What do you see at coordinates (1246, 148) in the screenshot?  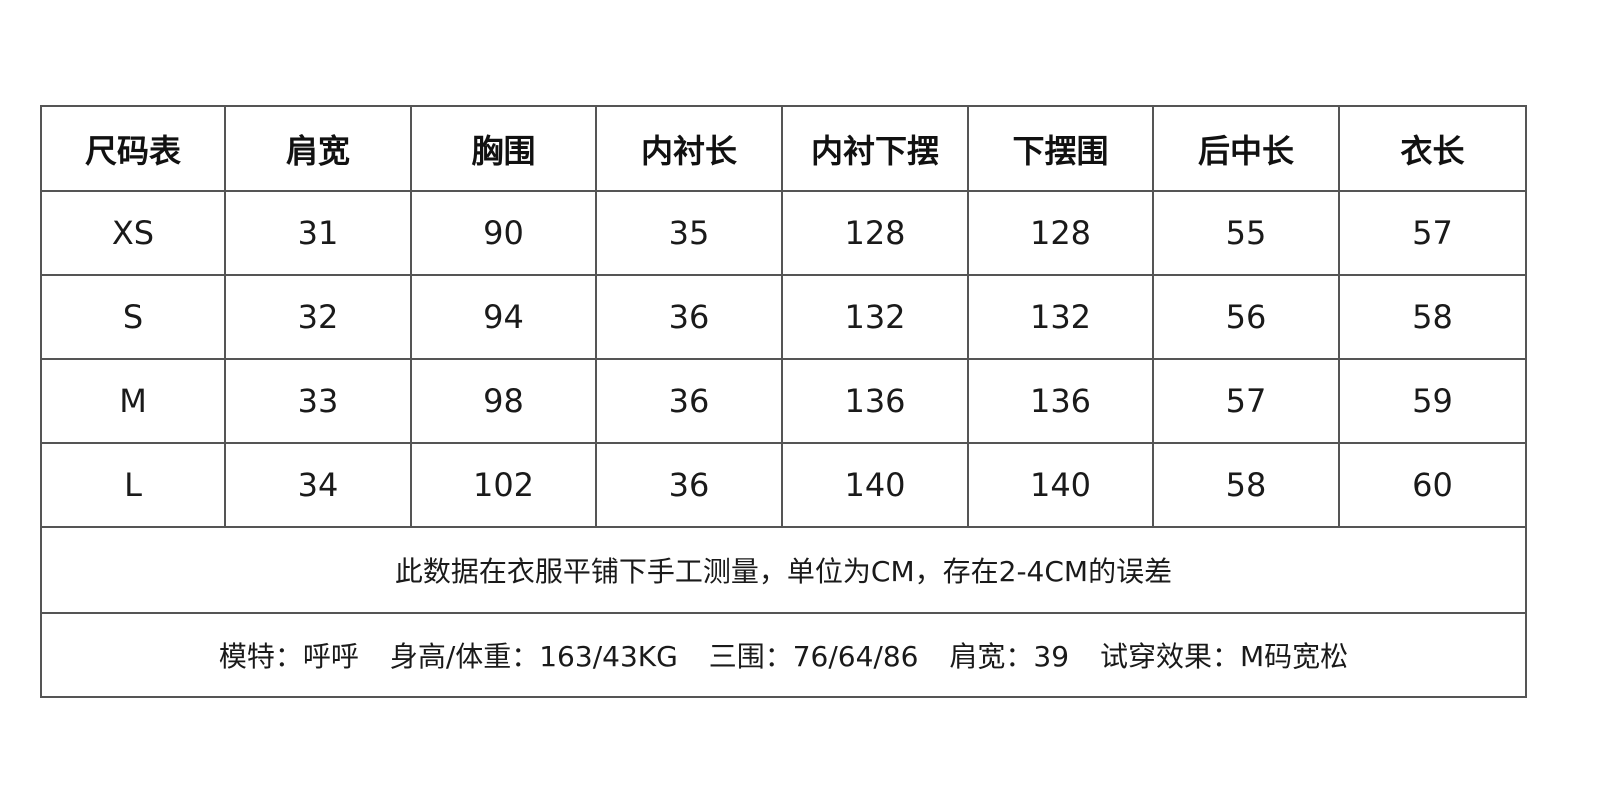 I see `header-back-length: 后中长` at bounding box center [1246, 148].